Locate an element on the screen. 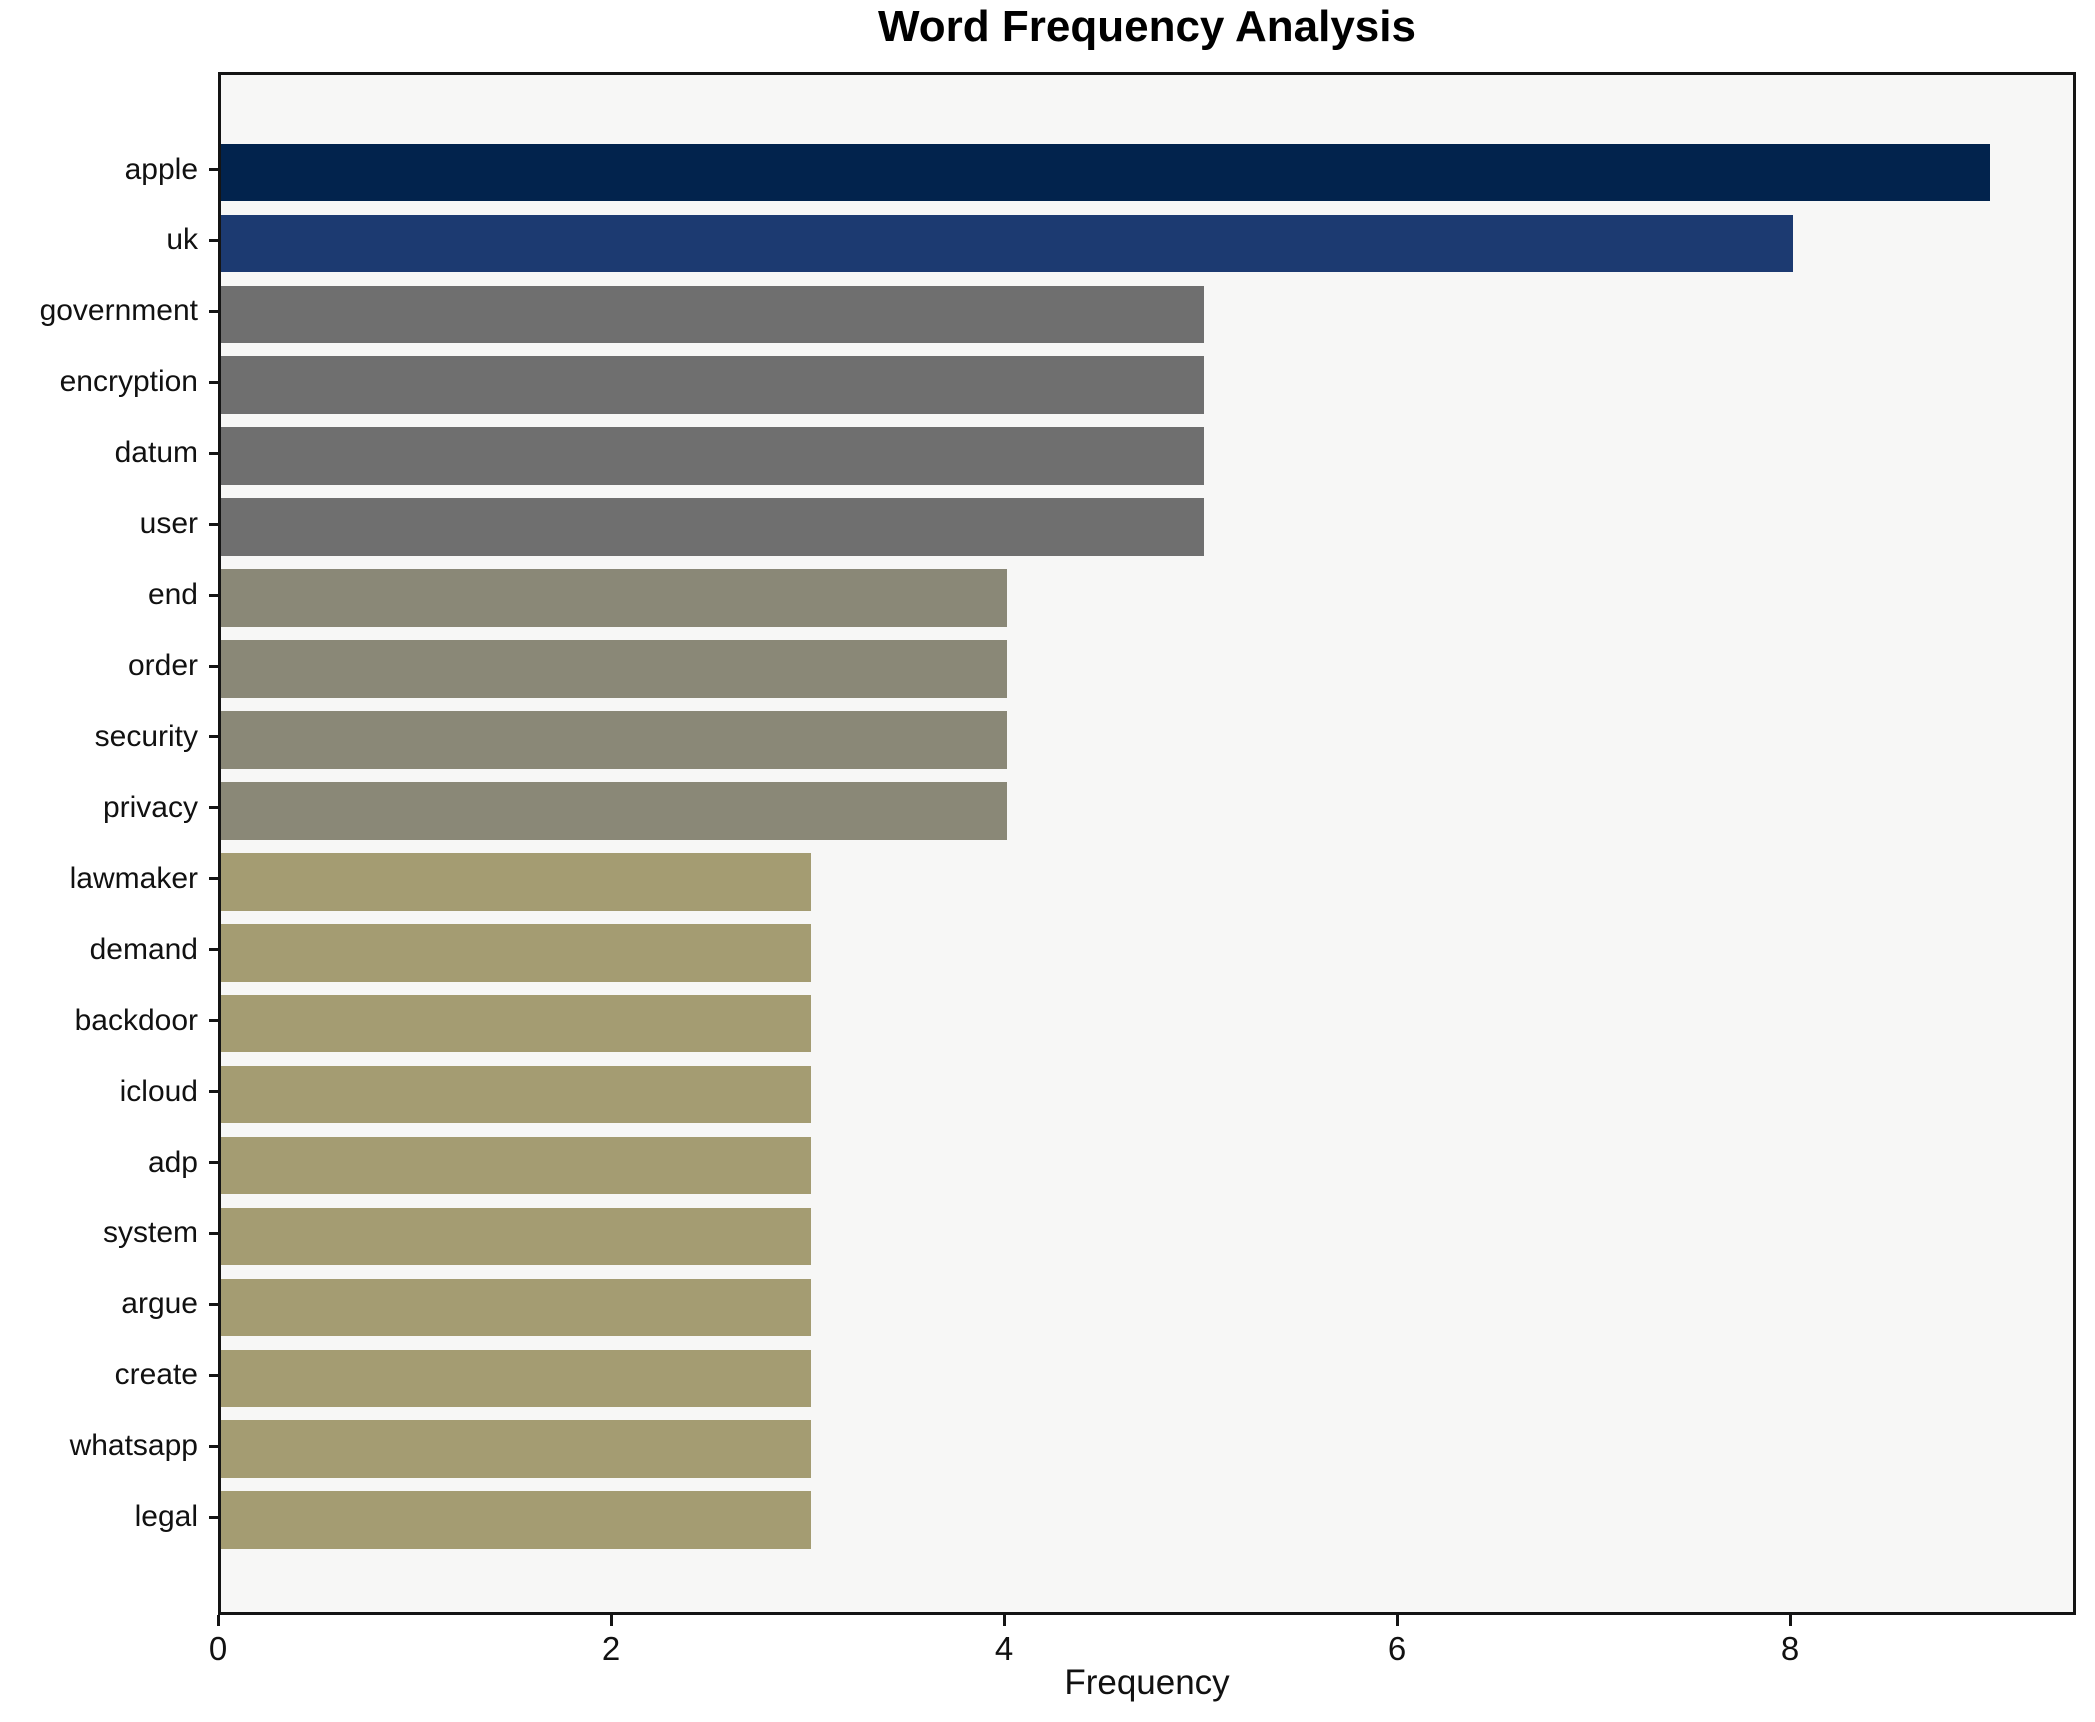 The image size is (2095, 1722). bar-order is located at coordinates (614, 669).